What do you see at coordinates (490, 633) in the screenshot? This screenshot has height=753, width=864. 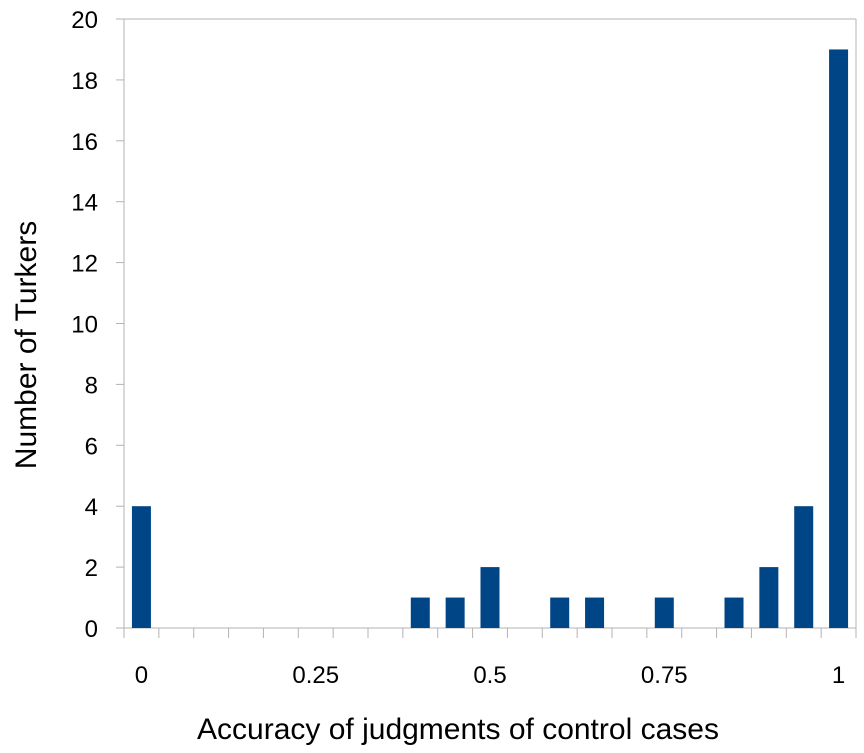 I see `x-category-ticks` at bounding box center [490, 633].